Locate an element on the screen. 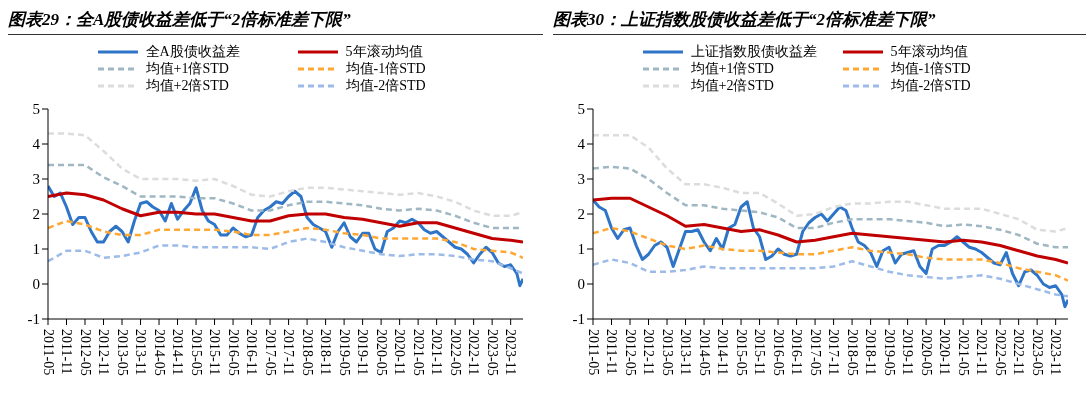  chart-title: 图表29：全A股债收益差低于“2倍标准差下限” is located at coordinates (275, 21).